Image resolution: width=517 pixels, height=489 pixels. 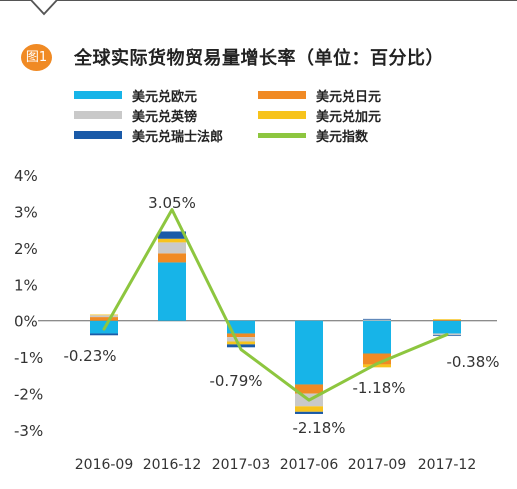 I want to click on notch-marker, so click(x=44, y=8).